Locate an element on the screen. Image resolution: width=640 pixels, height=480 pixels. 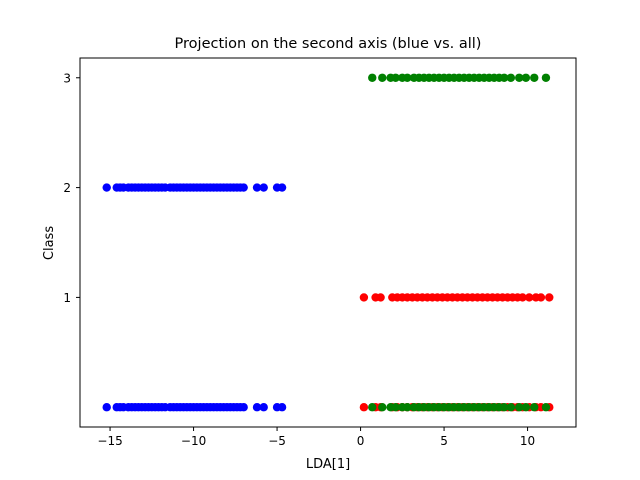
y-tick-label-2: 3 is located at coordinates (67, 78).